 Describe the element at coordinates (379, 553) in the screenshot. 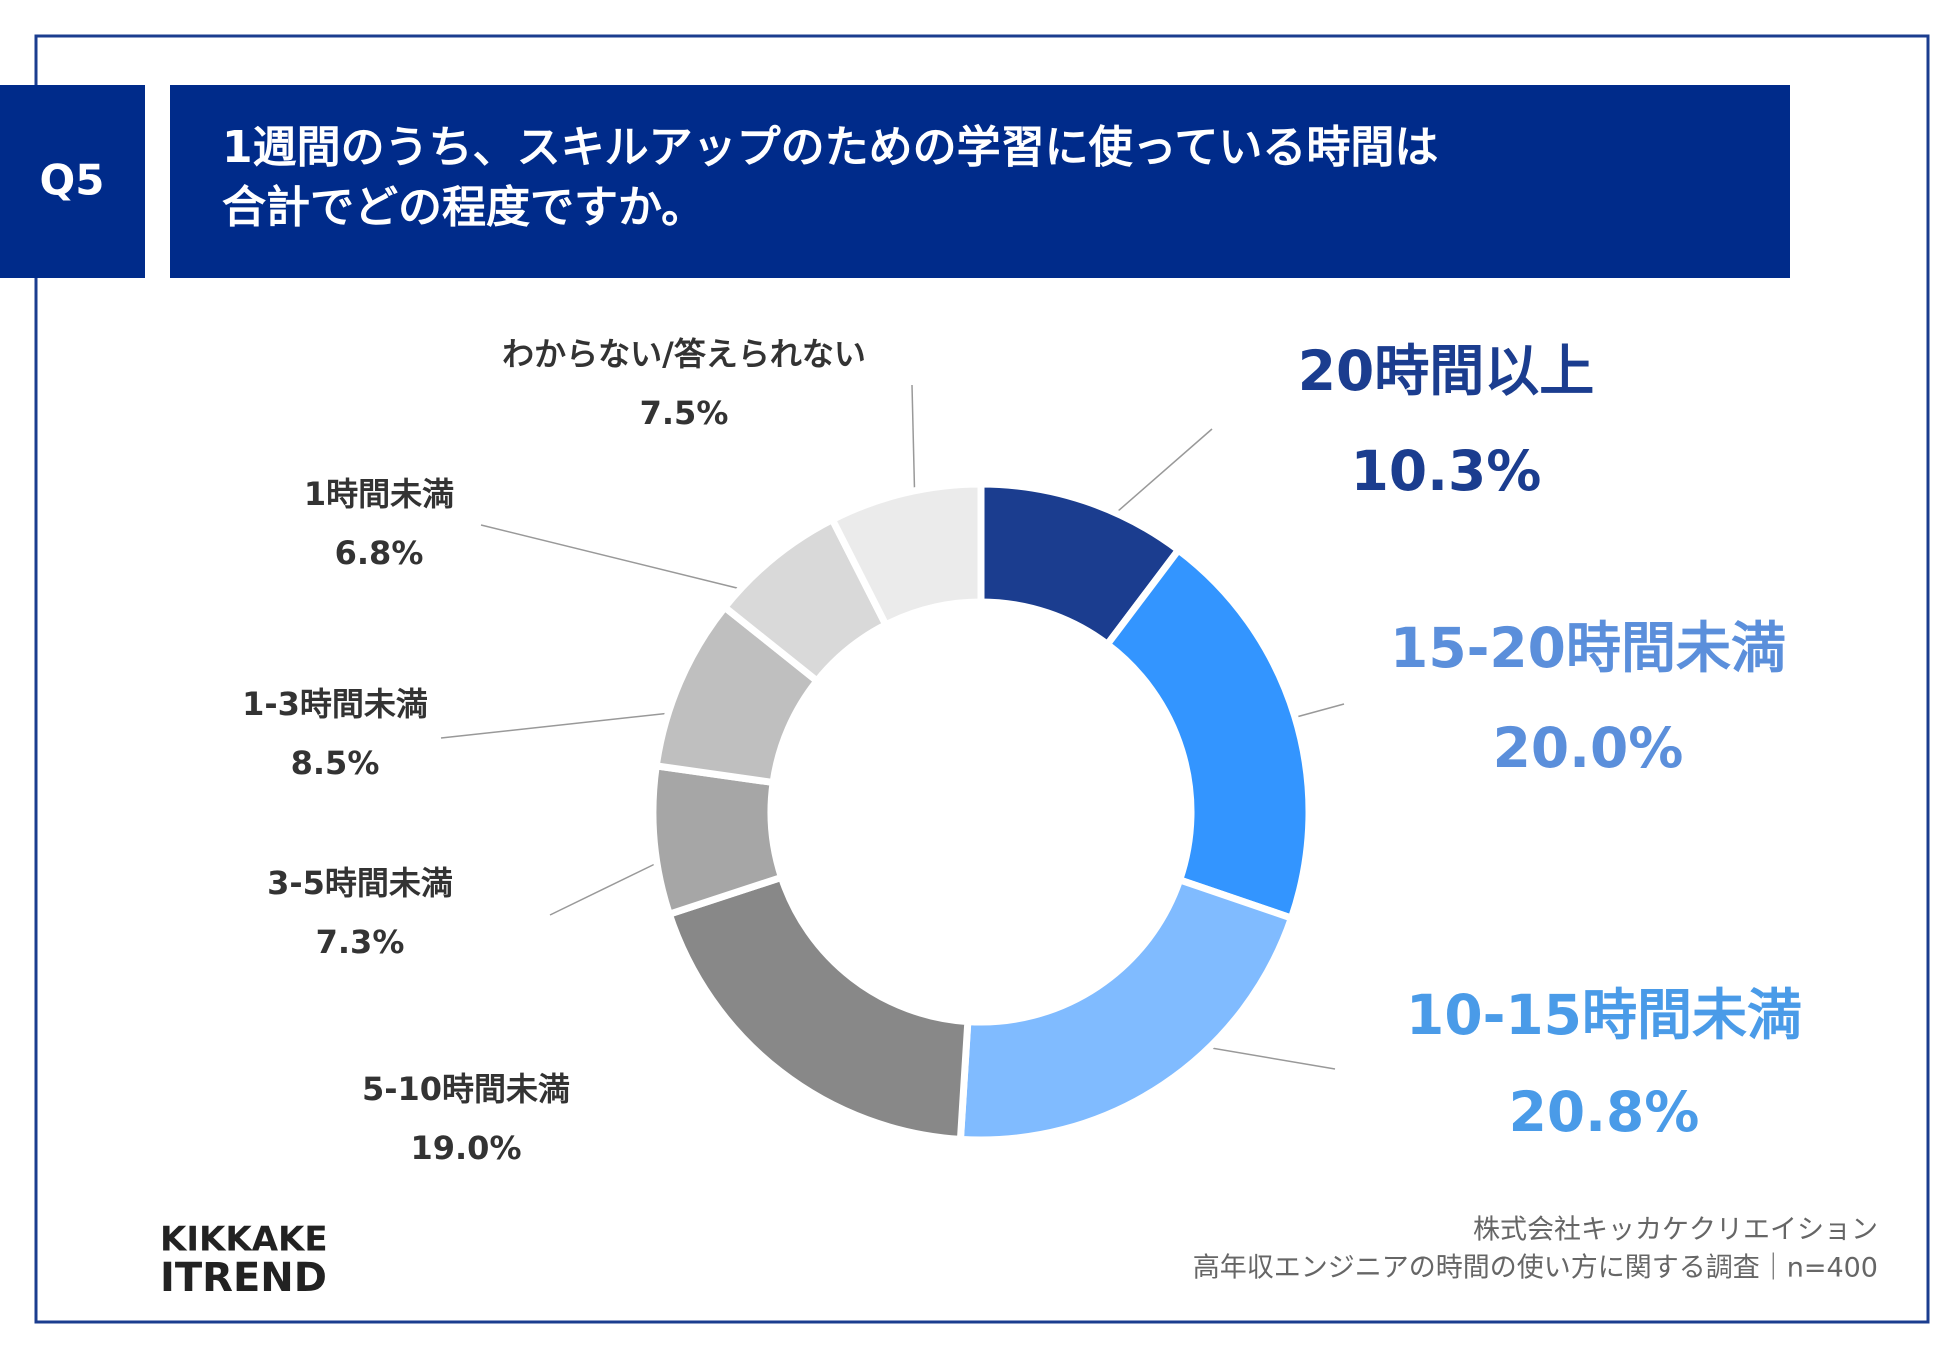

I see `value-label: 6.8%` at that location.